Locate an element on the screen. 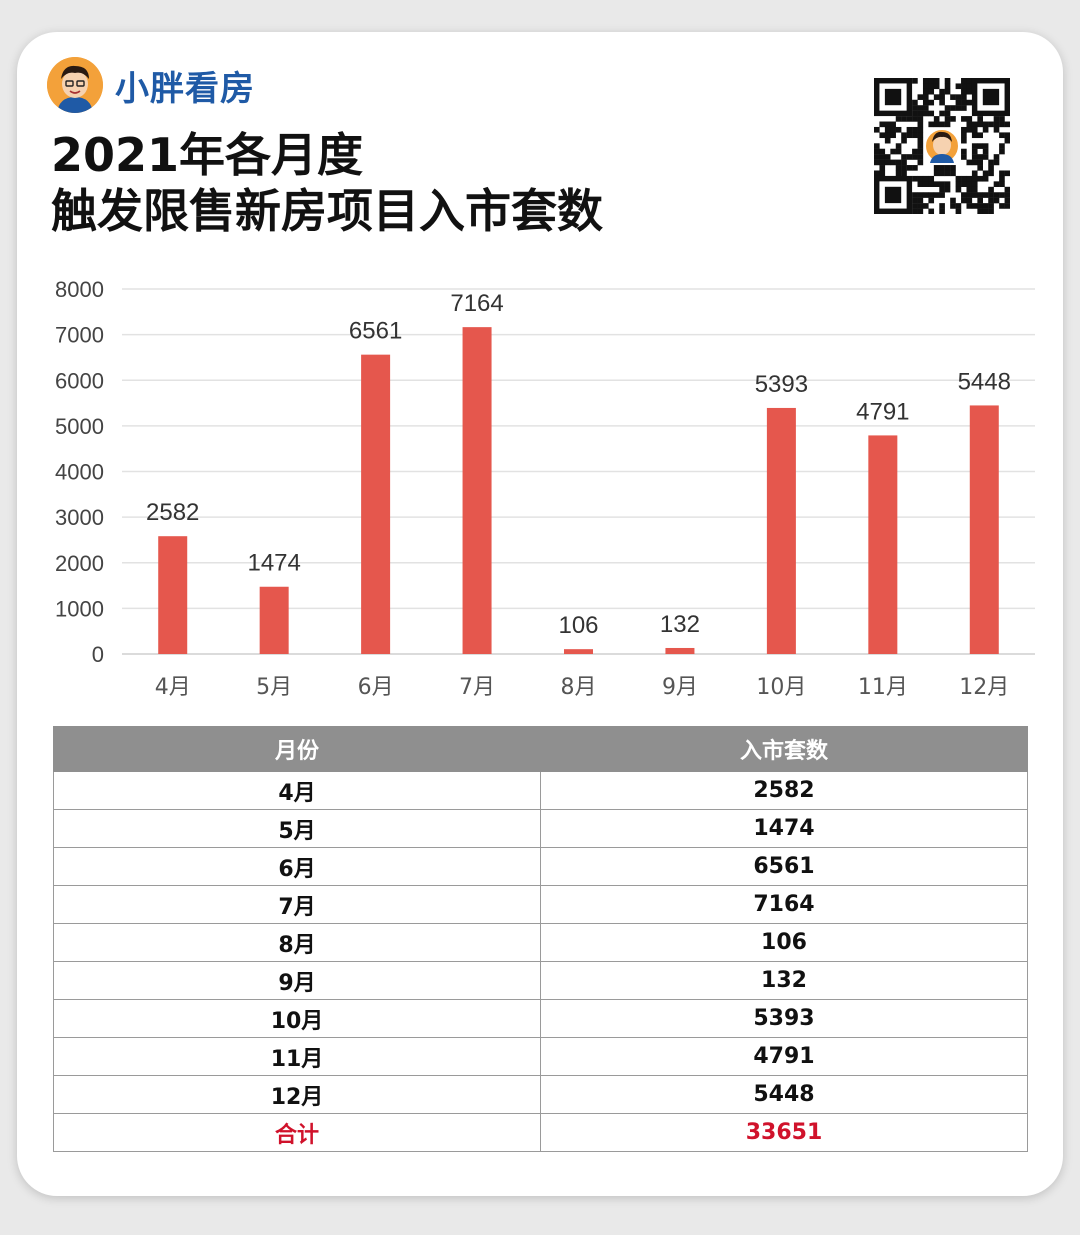 Image resolution: width=1080 pixels, height=1235 pixels. x-tick-label: 6月 is located at coordinates (376, 687).